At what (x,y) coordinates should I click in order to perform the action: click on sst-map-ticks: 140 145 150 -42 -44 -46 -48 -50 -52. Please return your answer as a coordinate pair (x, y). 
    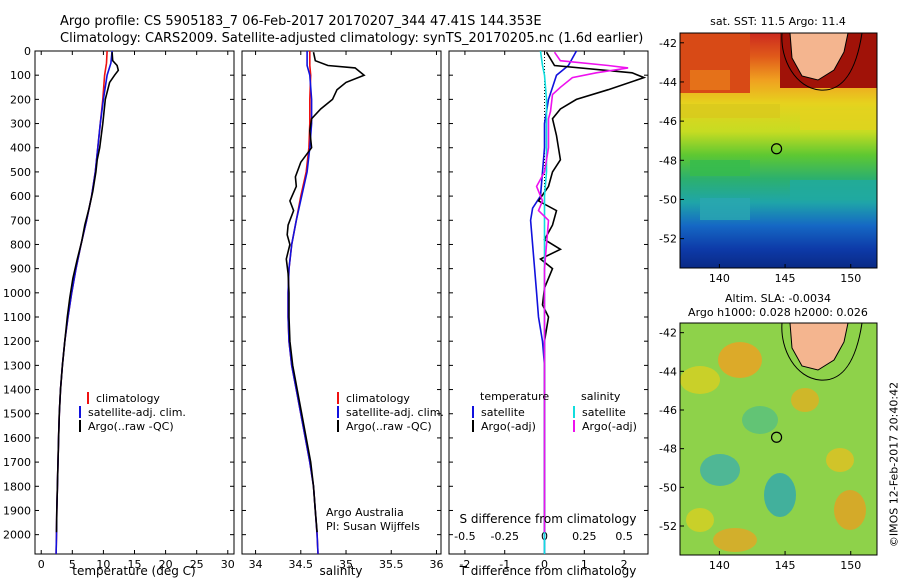
    Looking at the image, I should click on (760, 161).